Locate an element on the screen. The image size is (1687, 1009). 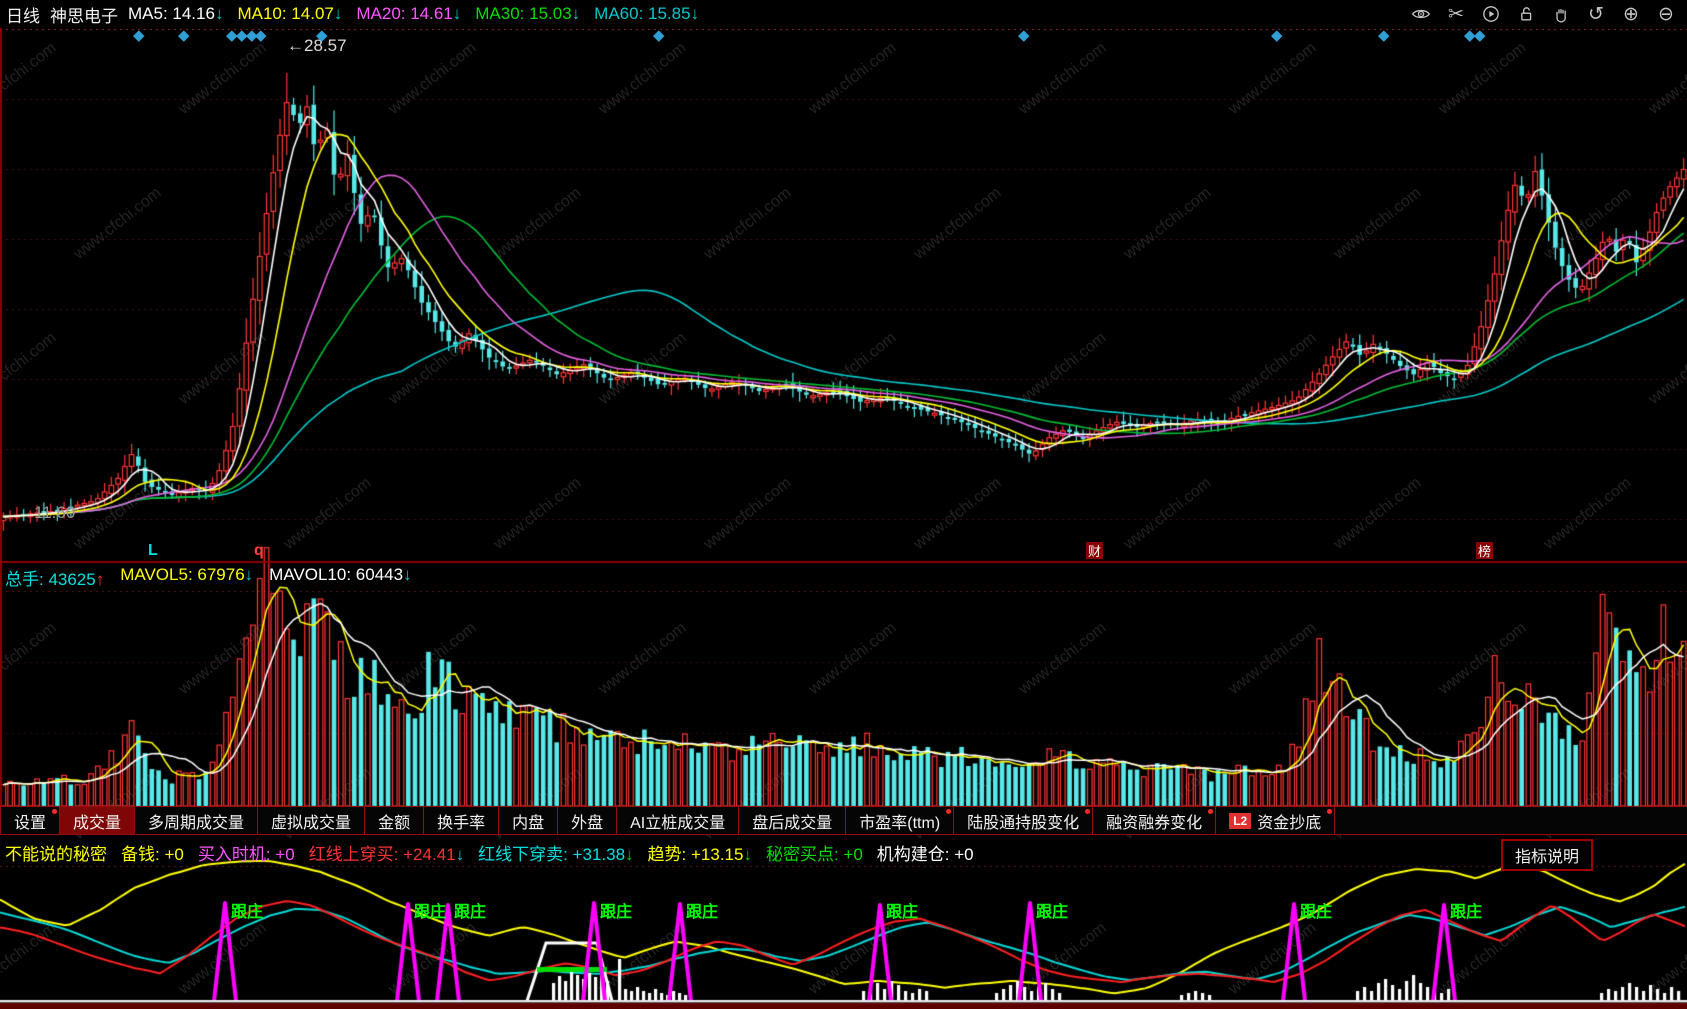
zoom-out-icon: ⊖ is located at coordinates (1666, 14).